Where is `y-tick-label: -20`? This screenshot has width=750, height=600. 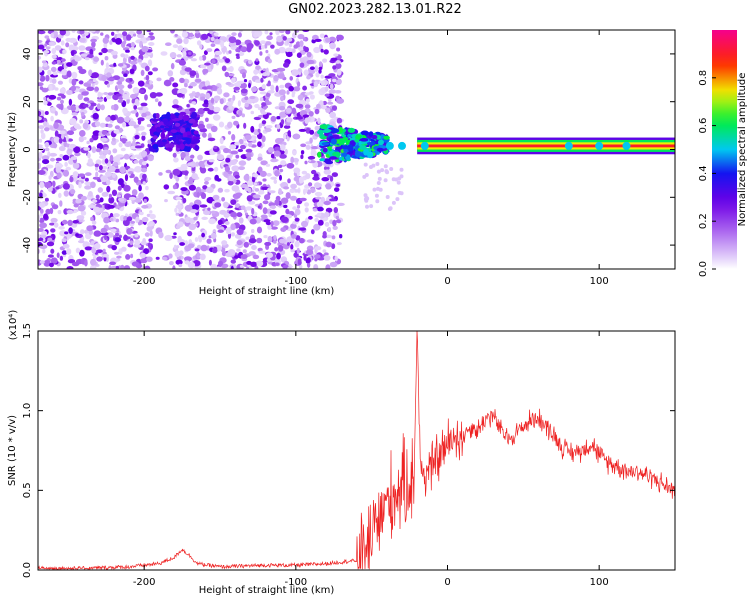 y-tick-label: -20 is located at coordinates (27, 197).